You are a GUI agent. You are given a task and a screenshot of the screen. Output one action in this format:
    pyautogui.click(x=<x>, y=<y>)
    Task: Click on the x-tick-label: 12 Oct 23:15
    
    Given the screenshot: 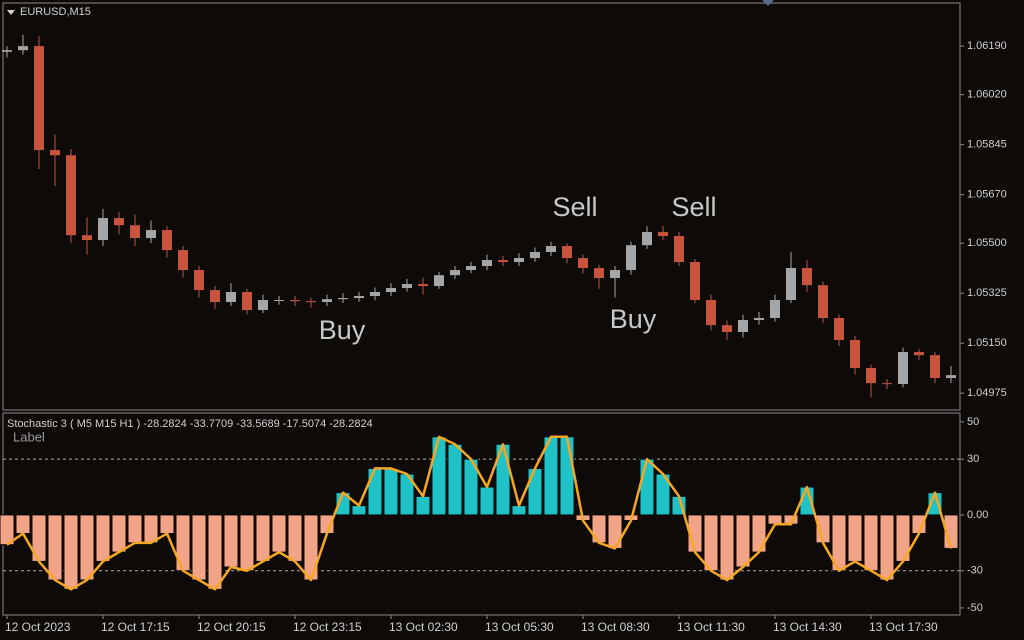 What is the action you would take?
    pyautogui.click(x=327, y=627)
    